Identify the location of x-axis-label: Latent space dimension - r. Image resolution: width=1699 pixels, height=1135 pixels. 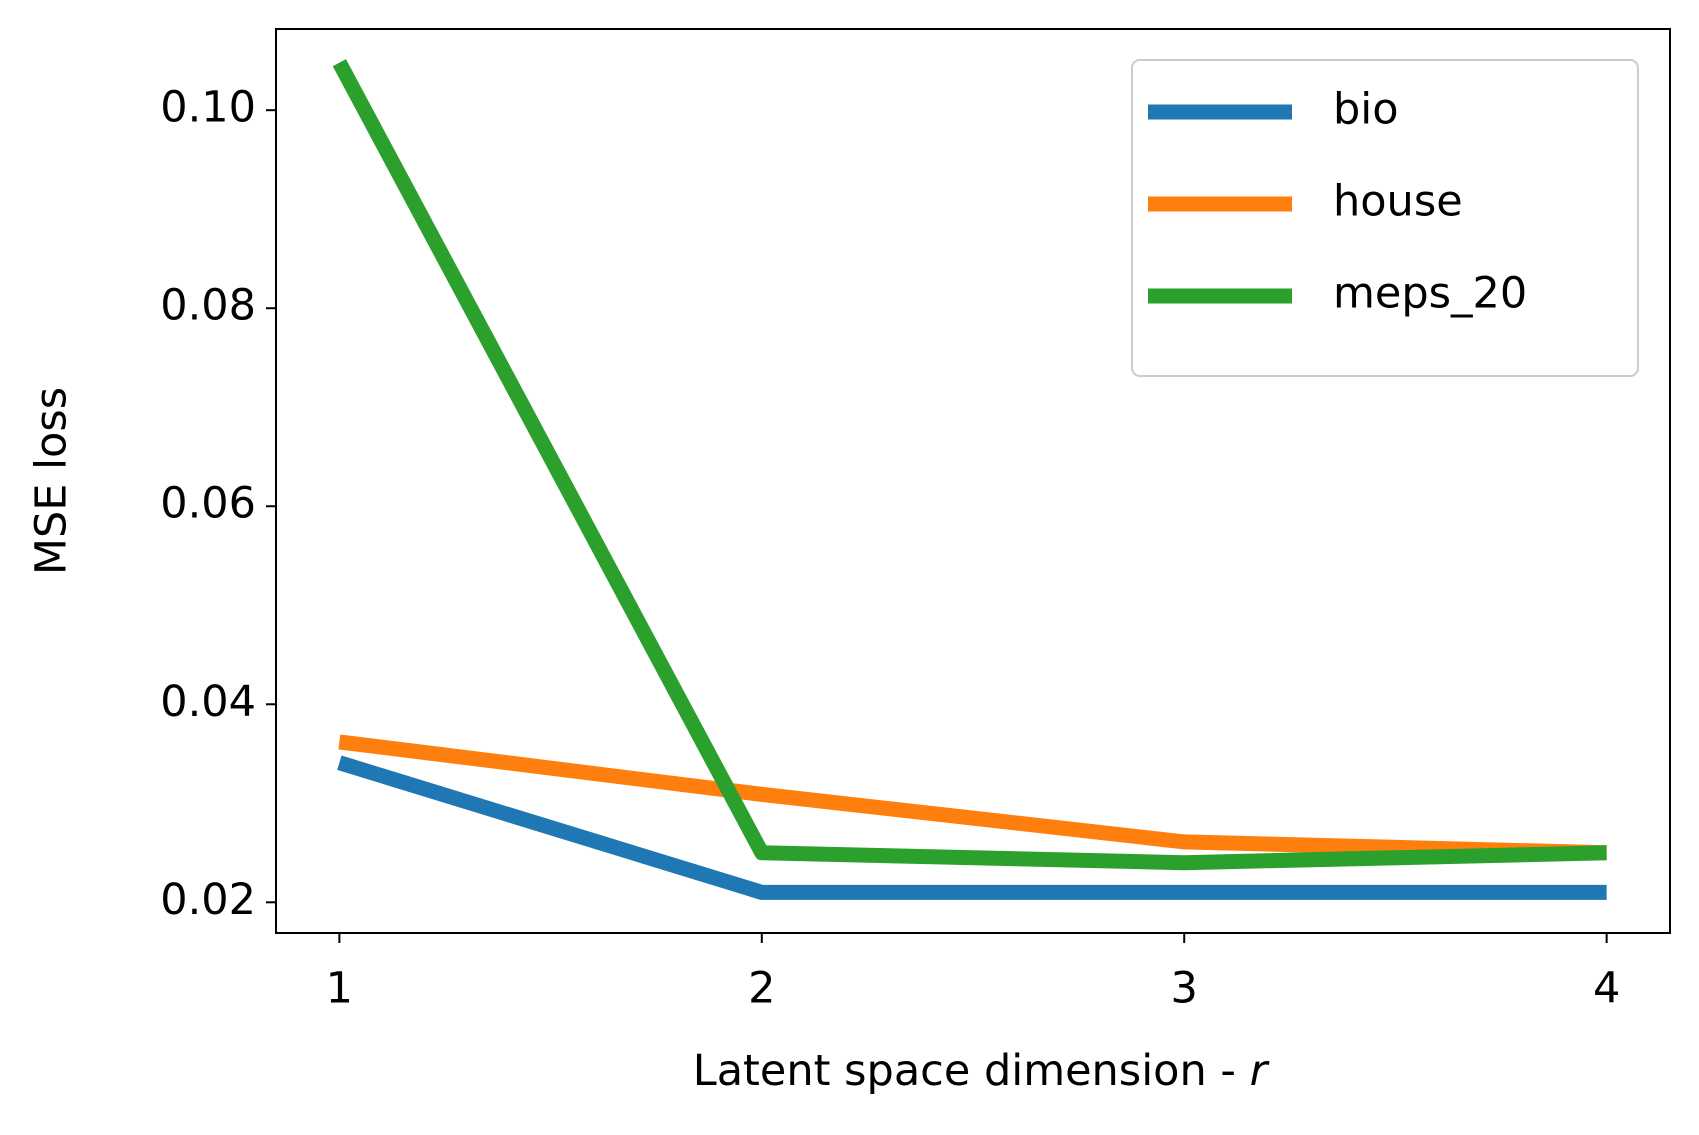
(981, 1071).